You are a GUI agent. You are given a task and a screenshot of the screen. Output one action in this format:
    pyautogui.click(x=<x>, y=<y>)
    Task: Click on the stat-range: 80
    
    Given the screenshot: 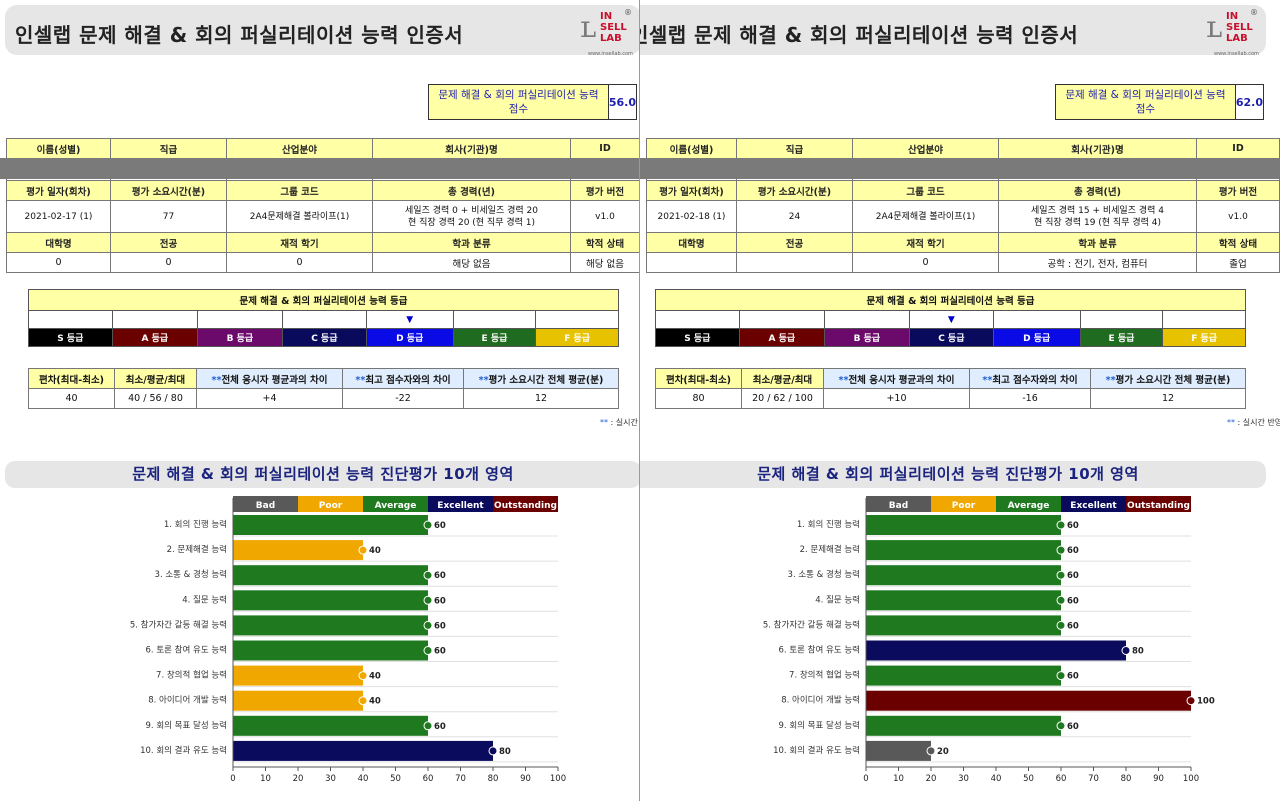 What is the action you would take?
    pyautogui.click(x=698, y=398)
    